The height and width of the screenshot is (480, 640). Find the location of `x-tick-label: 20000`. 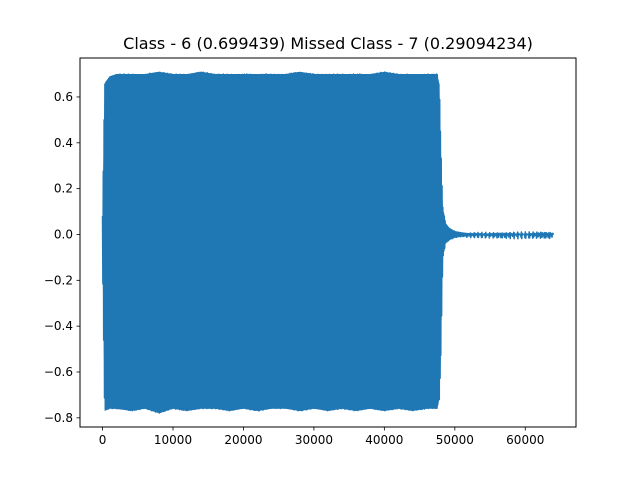

x-tick-label: 20000 is located at coordinates (243, 440).